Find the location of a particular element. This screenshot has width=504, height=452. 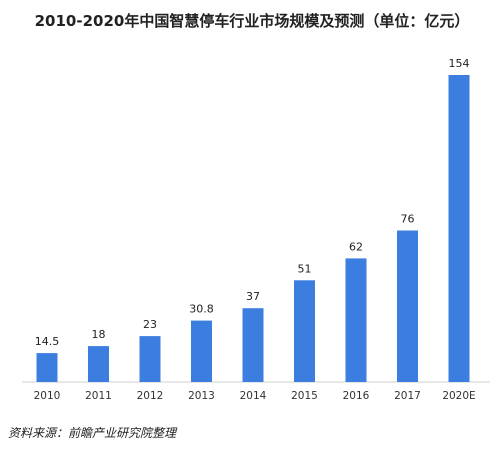

bar-2012 is located at coordinates (150, 359).